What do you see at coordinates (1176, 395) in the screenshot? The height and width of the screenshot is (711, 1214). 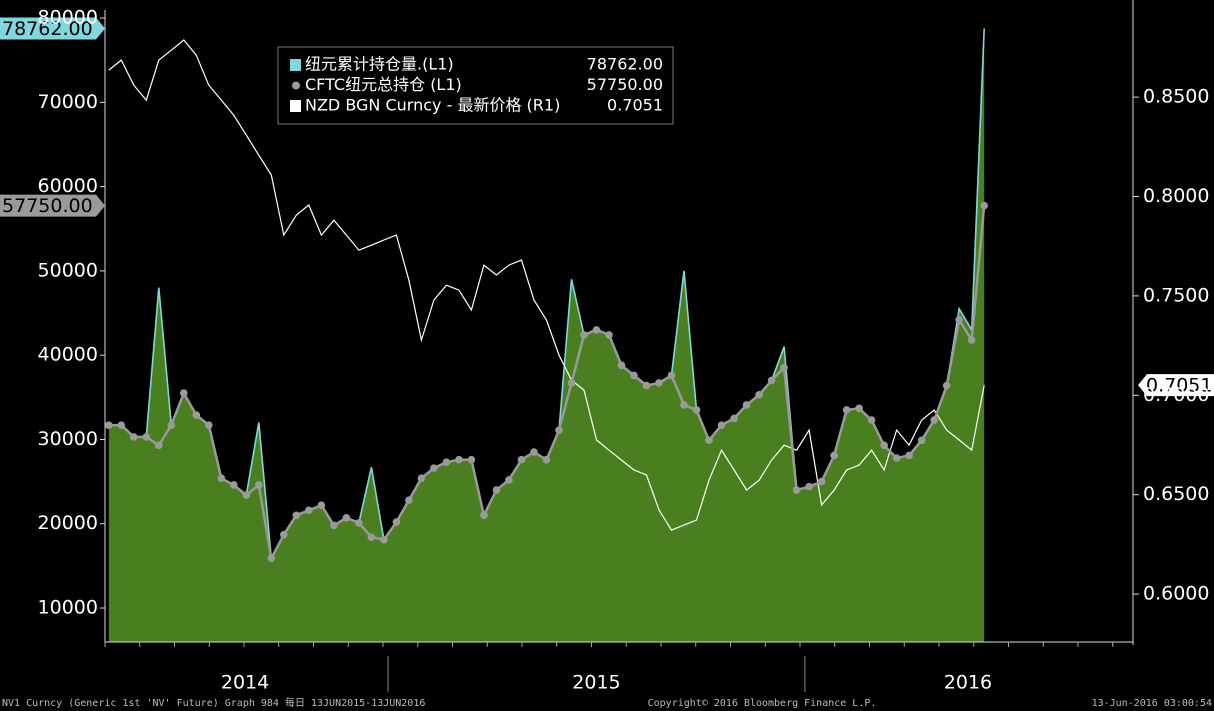 I see `y2-tick-label: 0.7000` at bounding box center [1176, 395].